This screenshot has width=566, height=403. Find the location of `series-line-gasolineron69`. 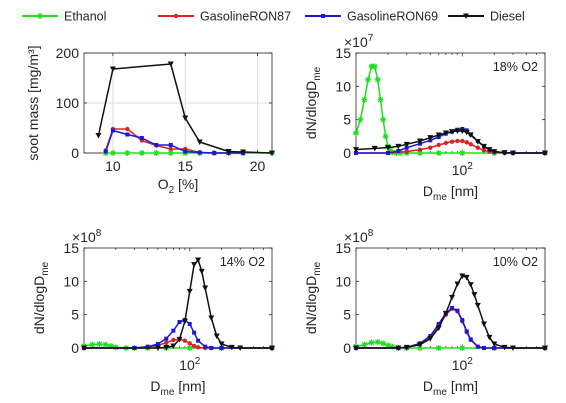

series-line-gasolineron69 is located at coordinates (178, 334).